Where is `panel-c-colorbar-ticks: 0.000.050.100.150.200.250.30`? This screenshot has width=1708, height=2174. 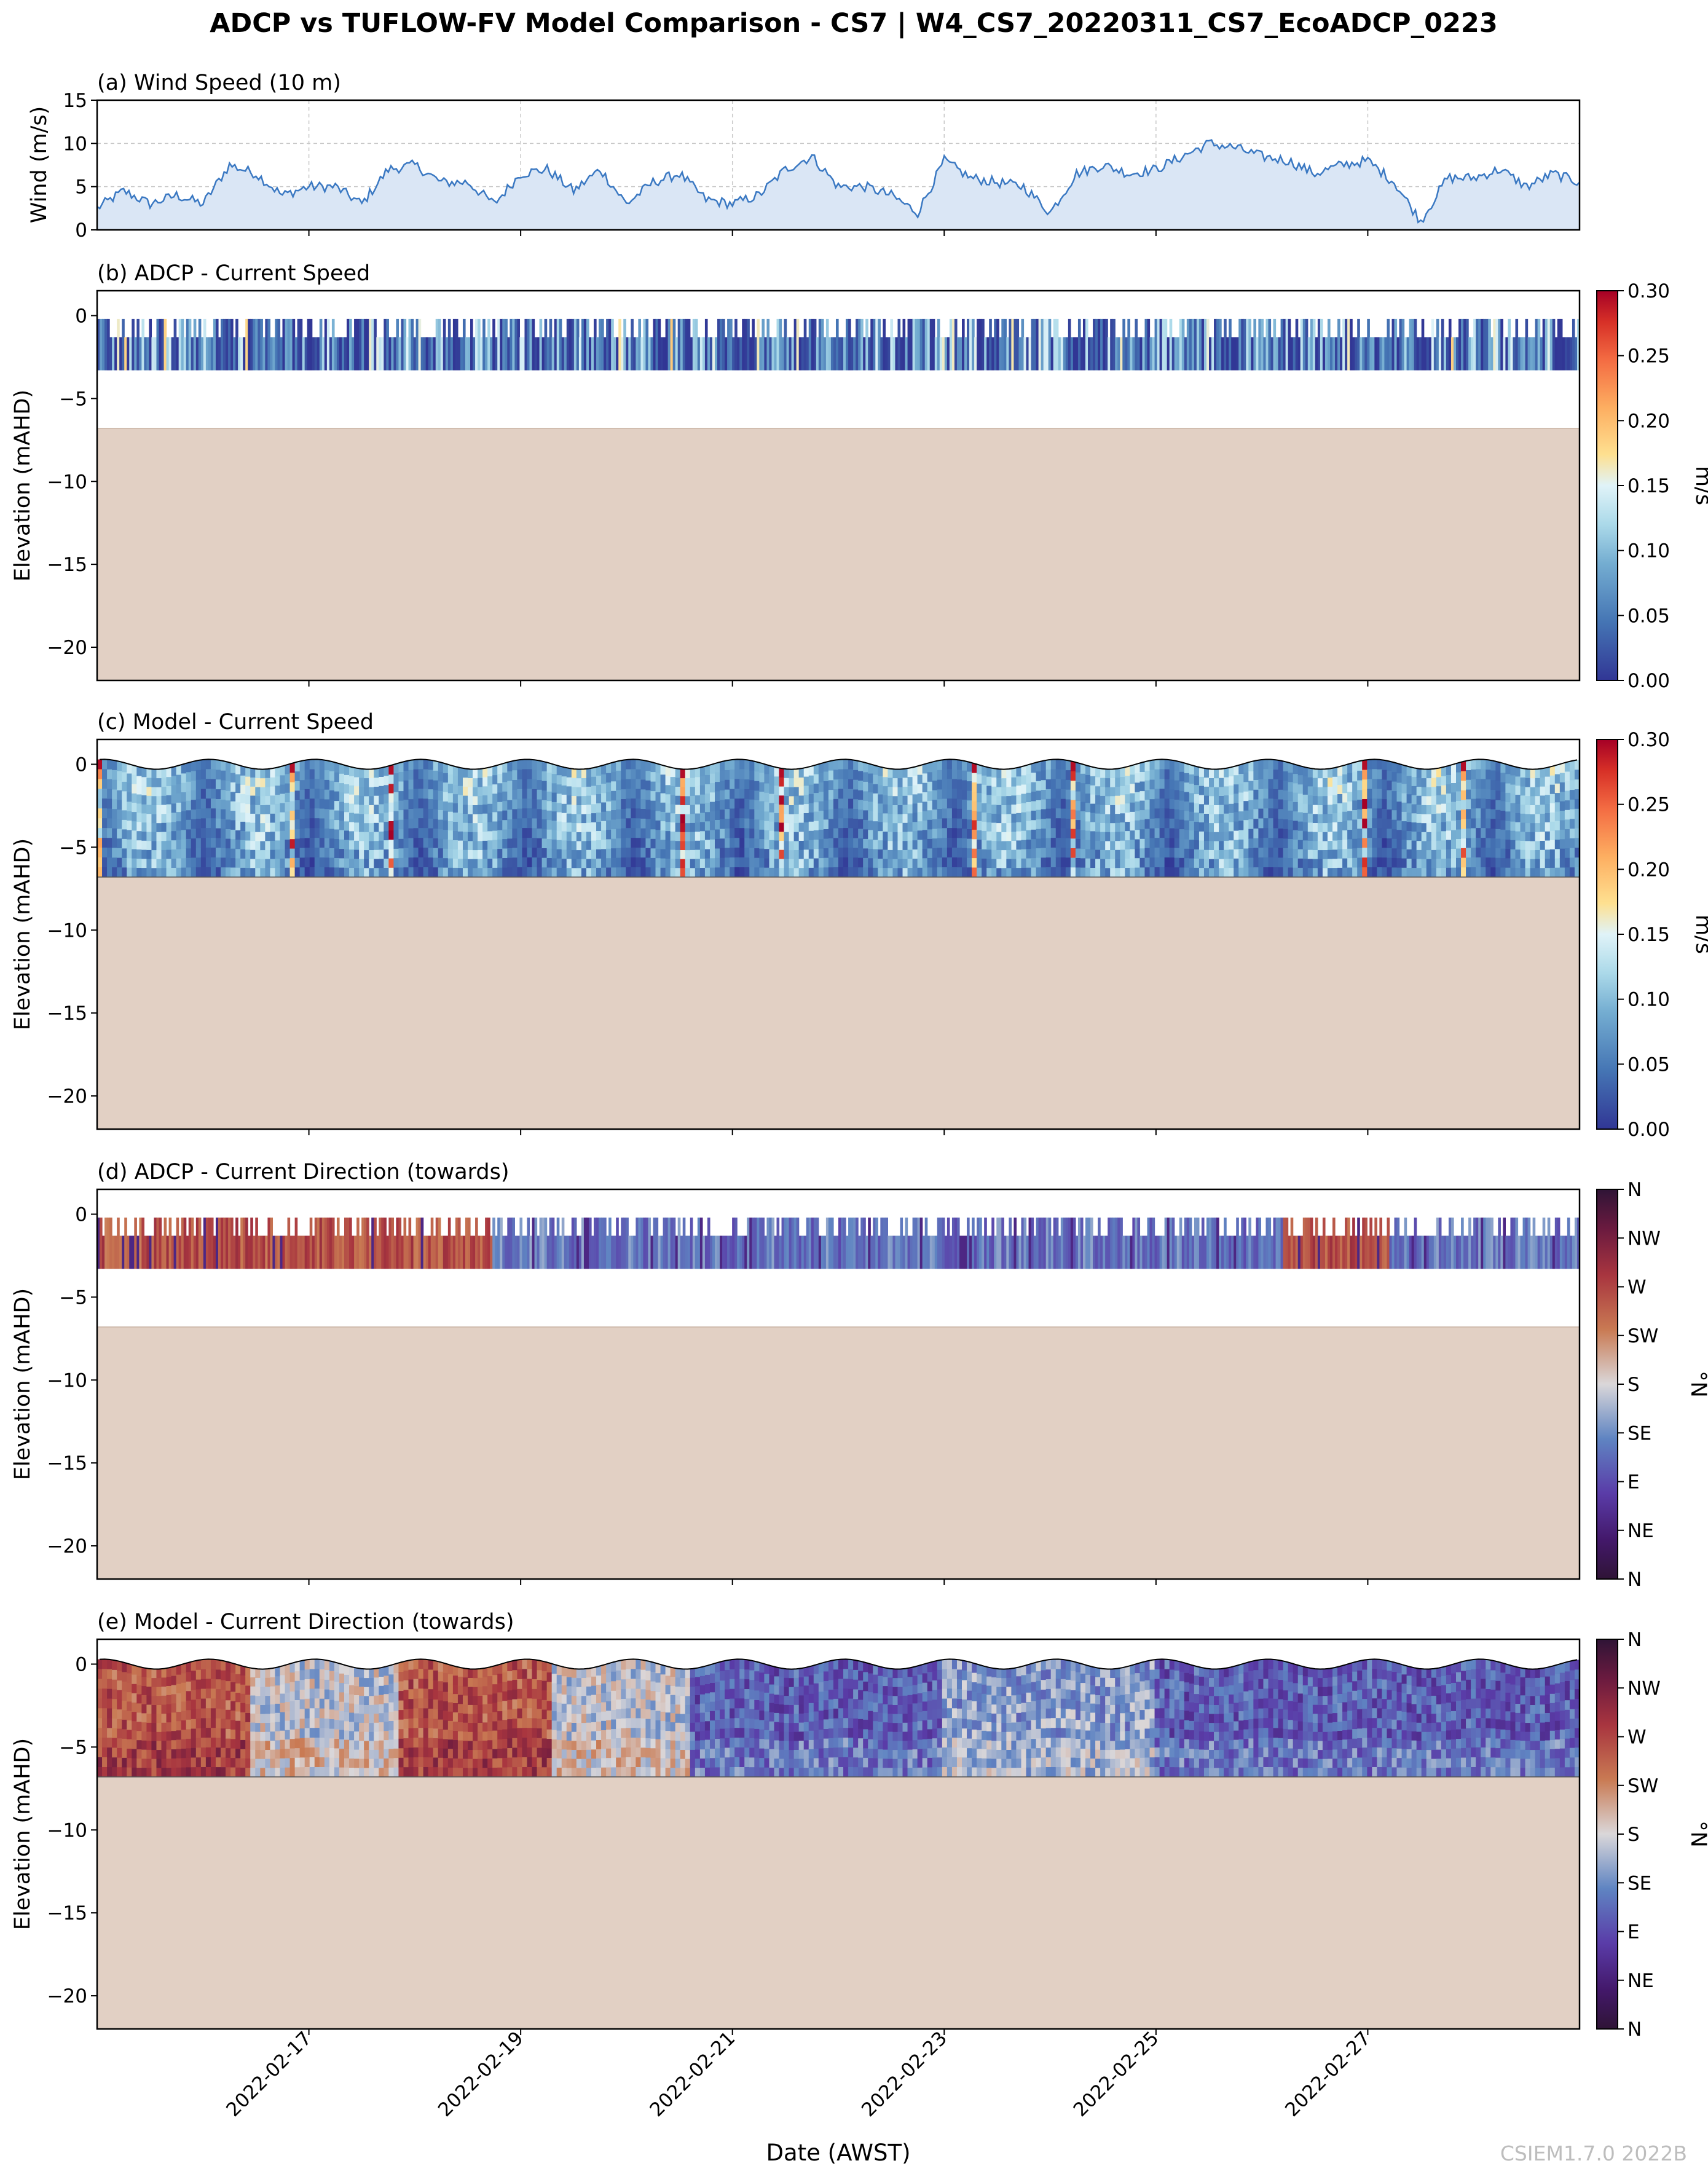 panel-c-colorbar-ticks: 0.000.050.100.150.200.250.30 is located at coordinates (1644, 935).